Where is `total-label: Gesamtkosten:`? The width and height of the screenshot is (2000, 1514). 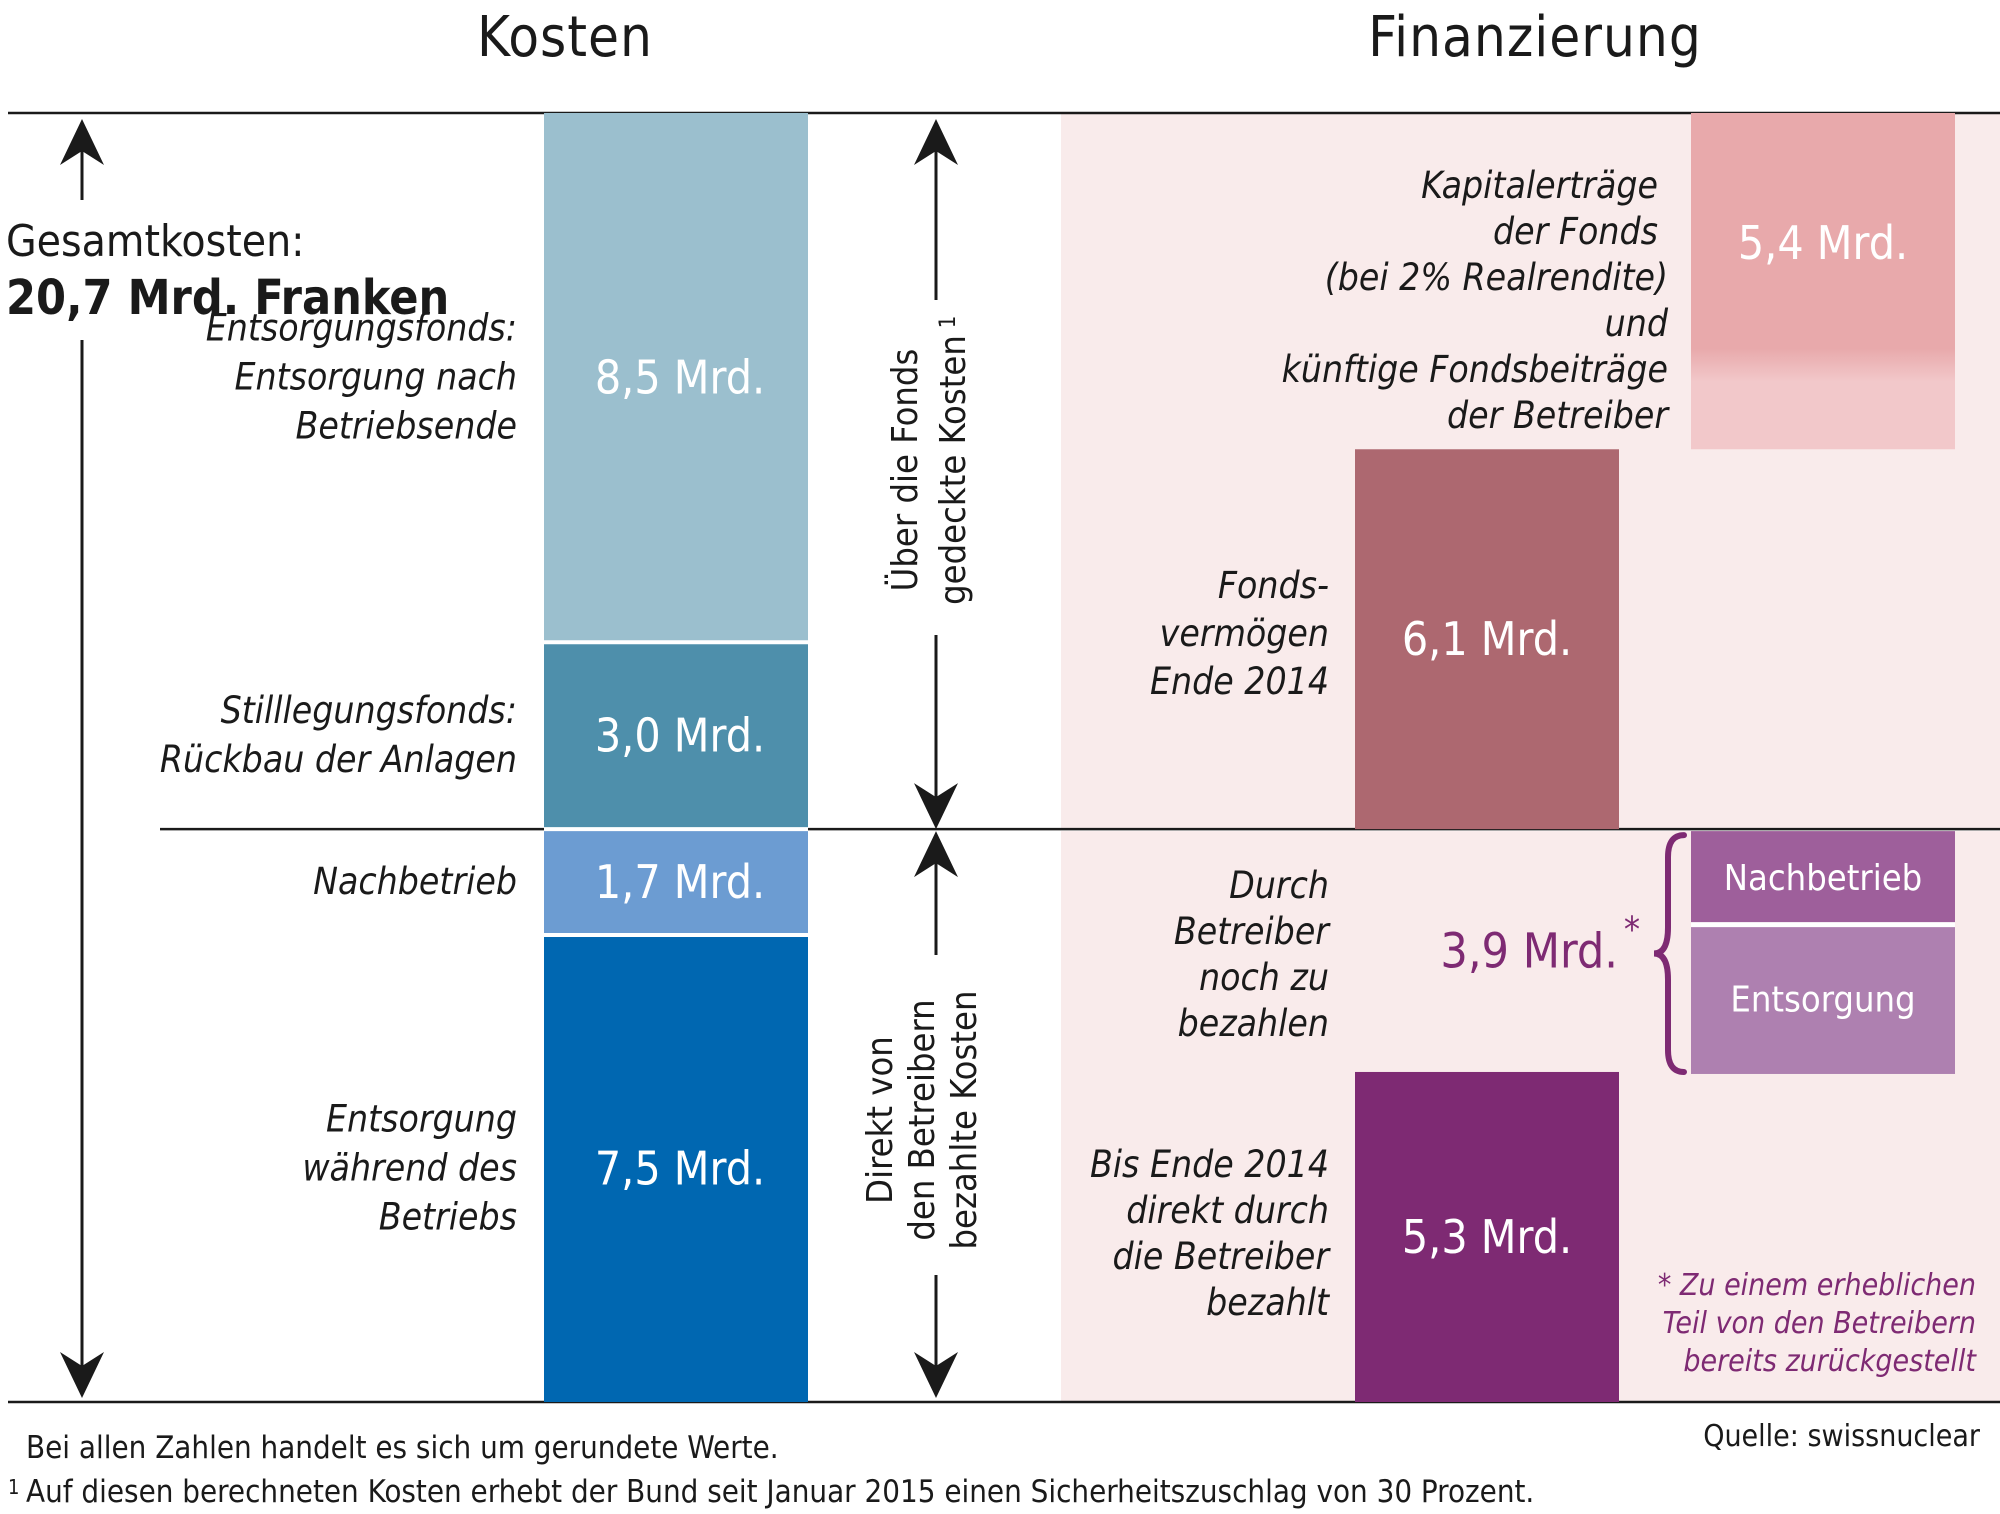
total-label: Gesamtkosten: is located at coordinates (155, 241).